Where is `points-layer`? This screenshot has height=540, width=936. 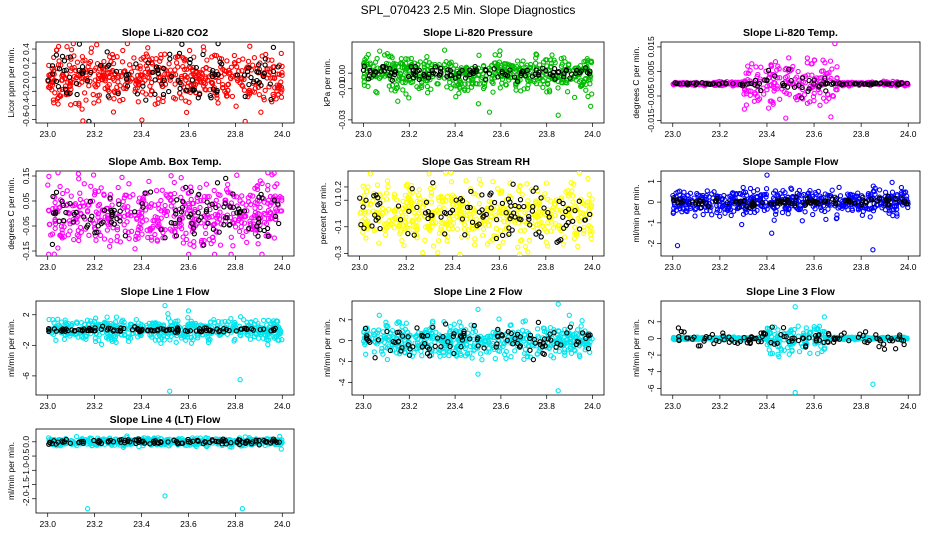
points-layer is located at coordinates (476, 213).